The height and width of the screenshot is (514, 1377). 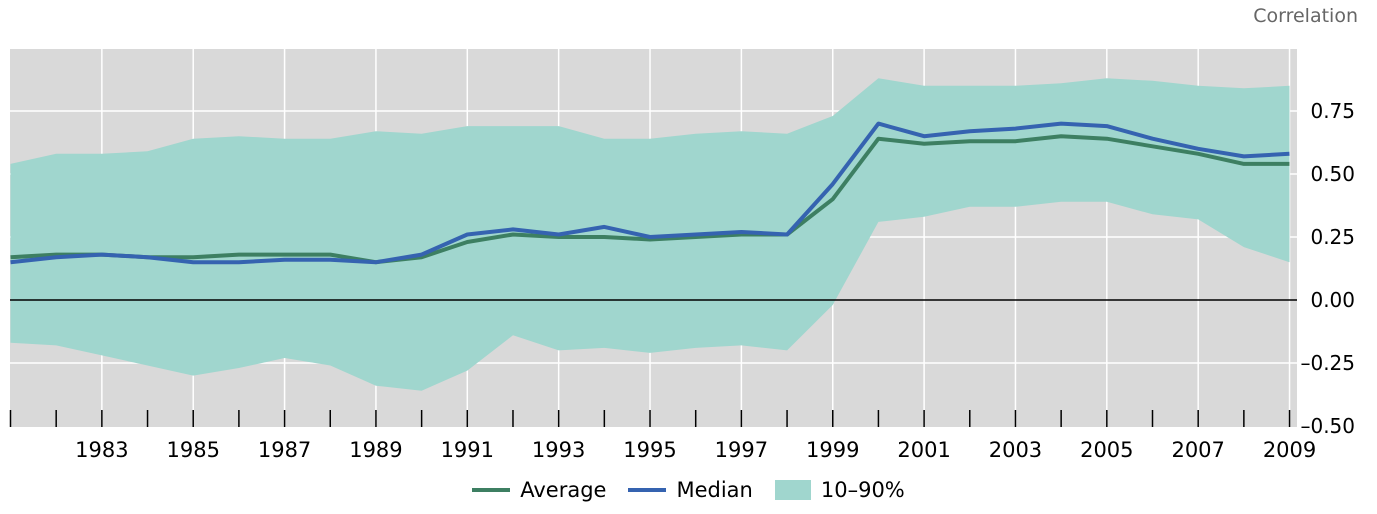 I want to click on band-swatch, so click(x=792, y=490).